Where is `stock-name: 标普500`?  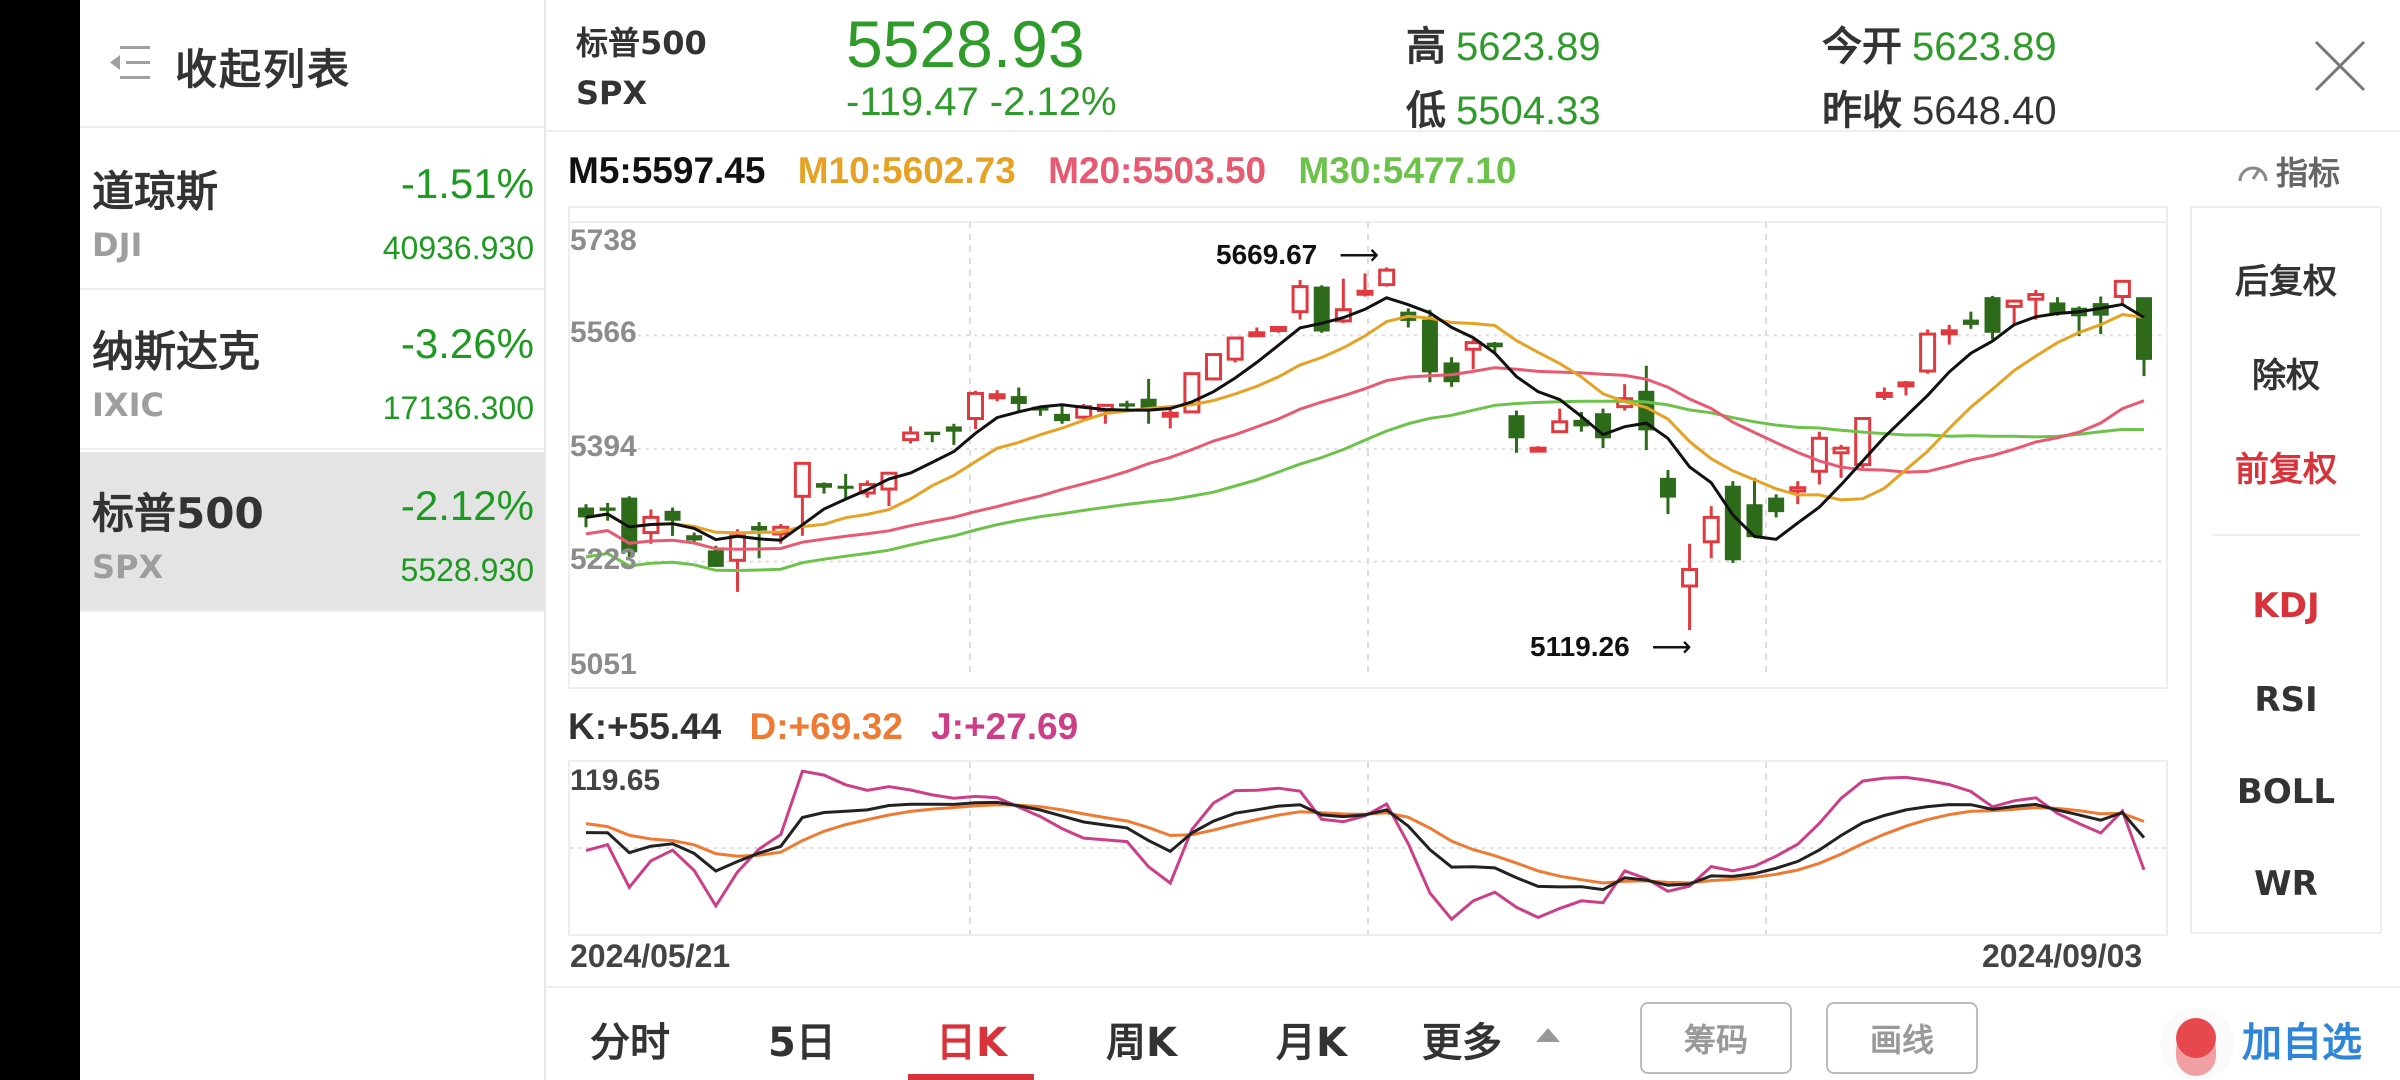
stock-name: 标普500 is located at coordinates (178, 513).